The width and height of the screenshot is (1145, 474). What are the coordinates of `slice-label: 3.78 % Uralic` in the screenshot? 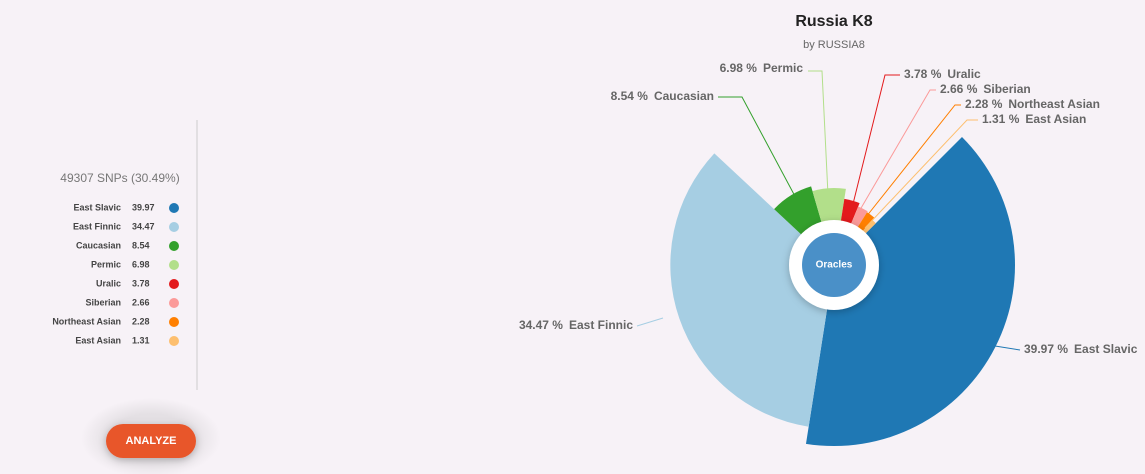 It's located at (942, 74).